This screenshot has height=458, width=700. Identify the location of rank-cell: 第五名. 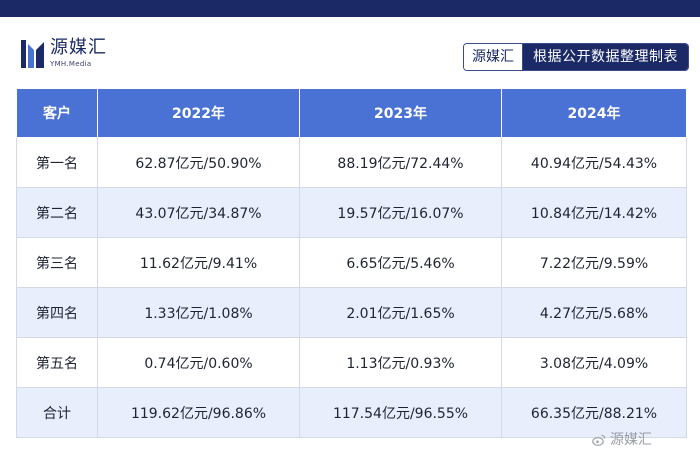
(57, 362).